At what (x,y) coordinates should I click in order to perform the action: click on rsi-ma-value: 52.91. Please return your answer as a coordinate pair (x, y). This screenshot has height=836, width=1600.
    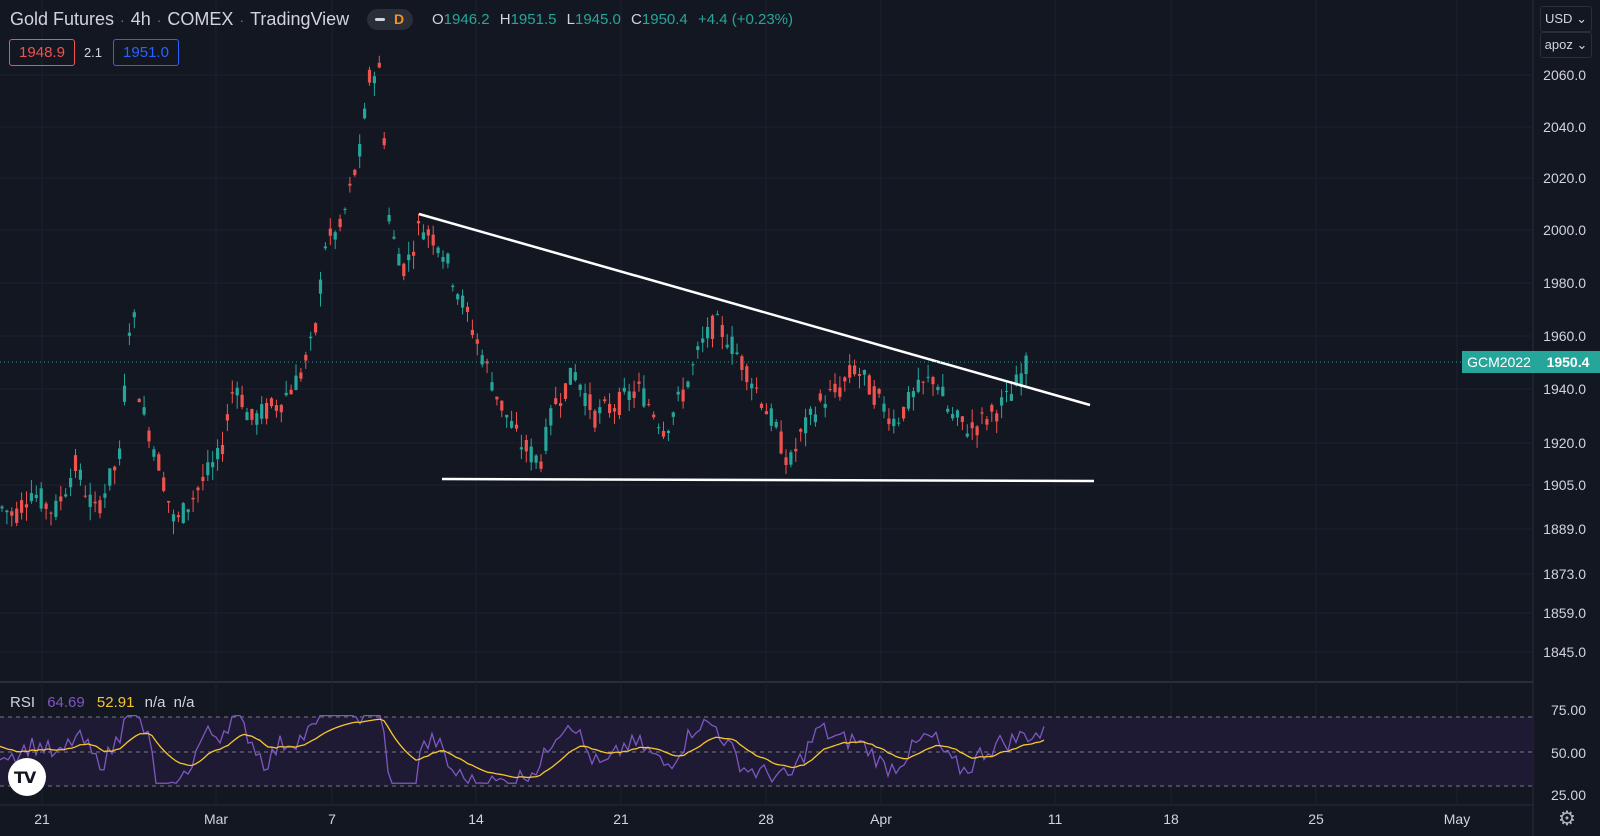
    Looking at the image, I should click on (115, 702).